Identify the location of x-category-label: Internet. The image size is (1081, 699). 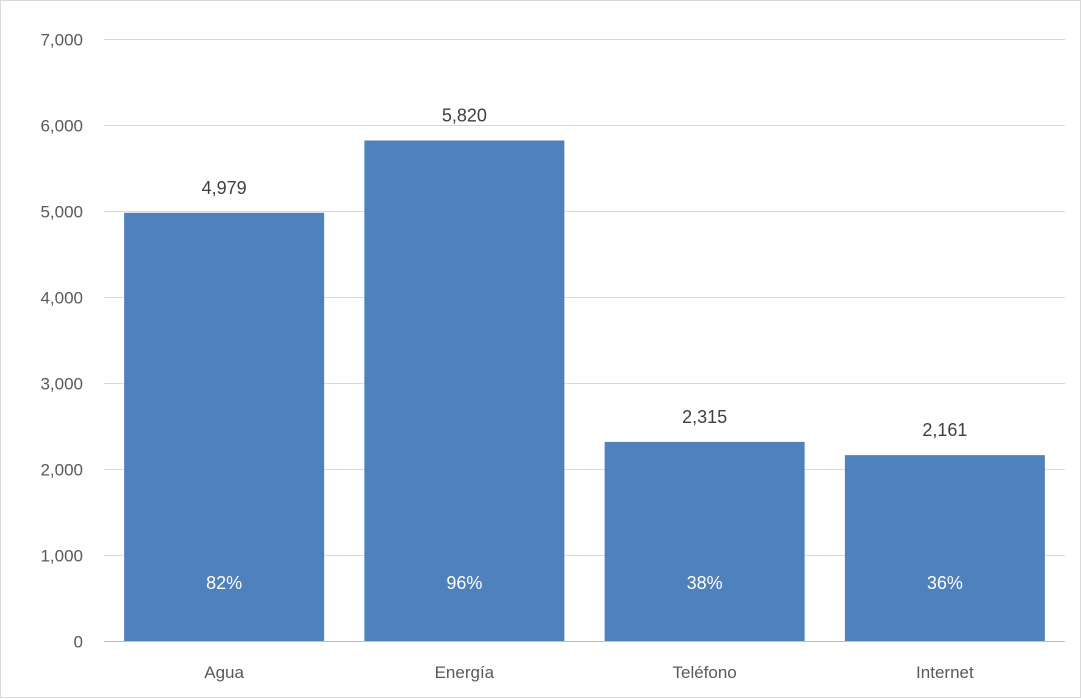
(945, 672).